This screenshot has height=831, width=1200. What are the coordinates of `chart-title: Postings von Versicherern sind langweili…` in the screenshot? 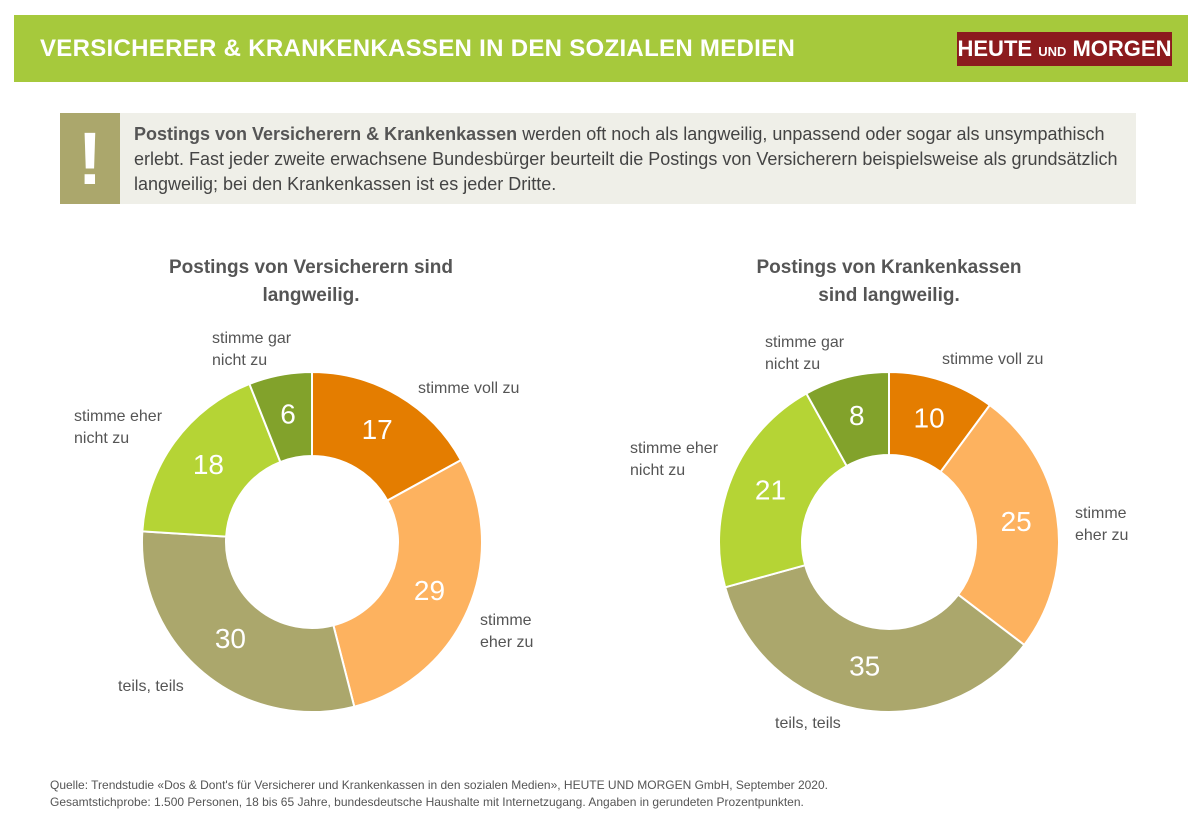 It's located at (311, 281).